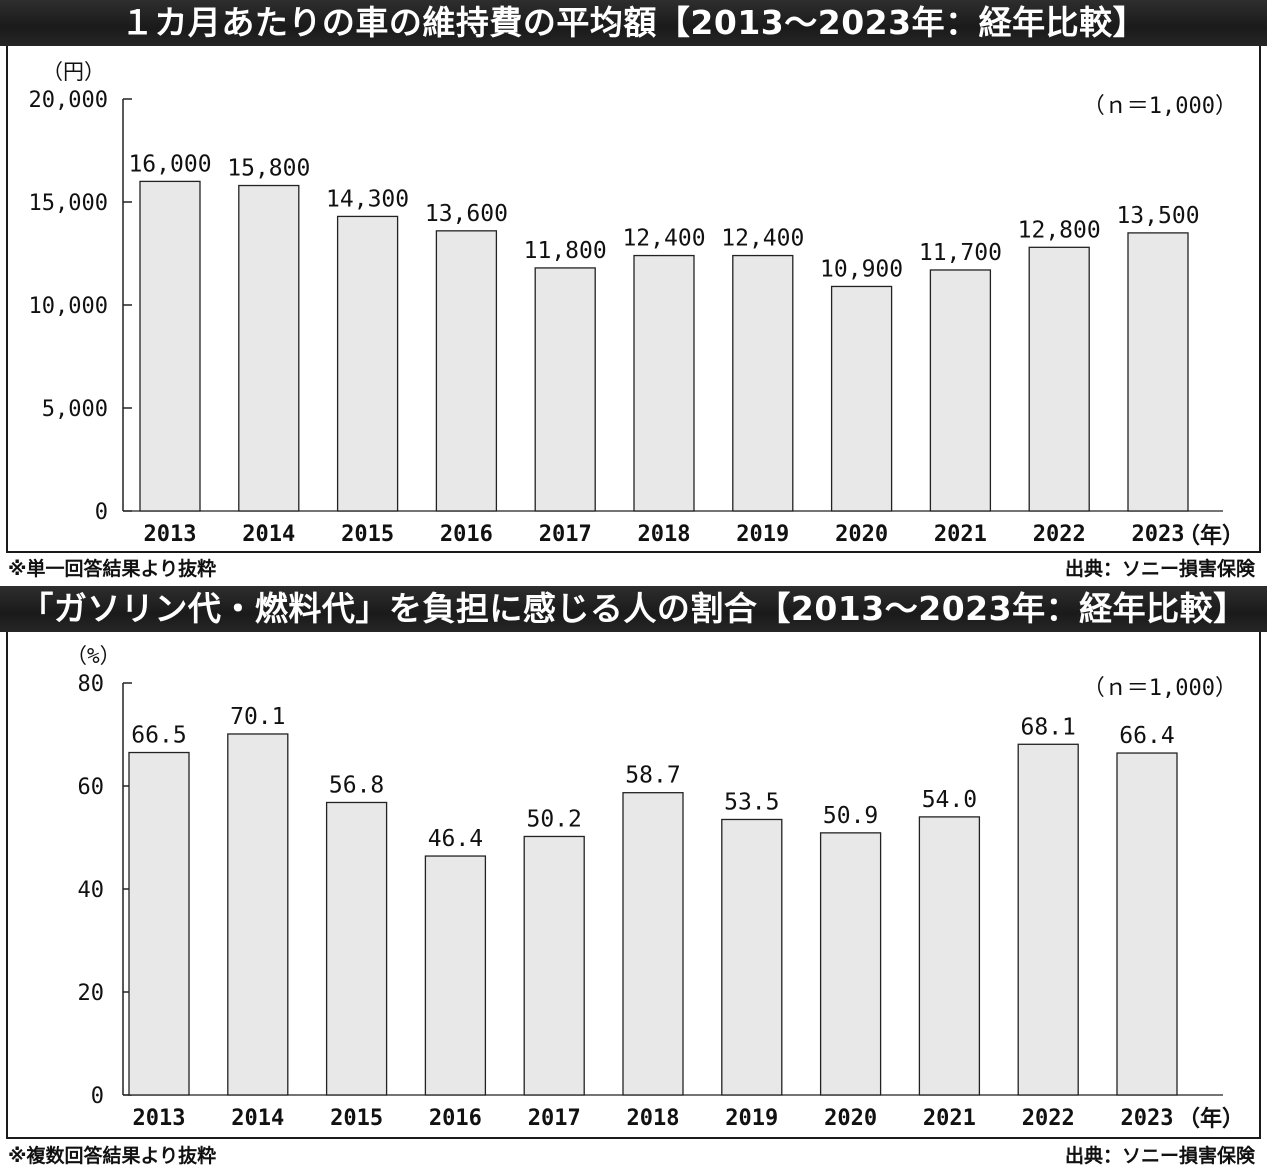  What do you see at coordinates (1059, 230) in the screenshot?
I see `data-label: 12,800` at bounding box center [1059, 230].